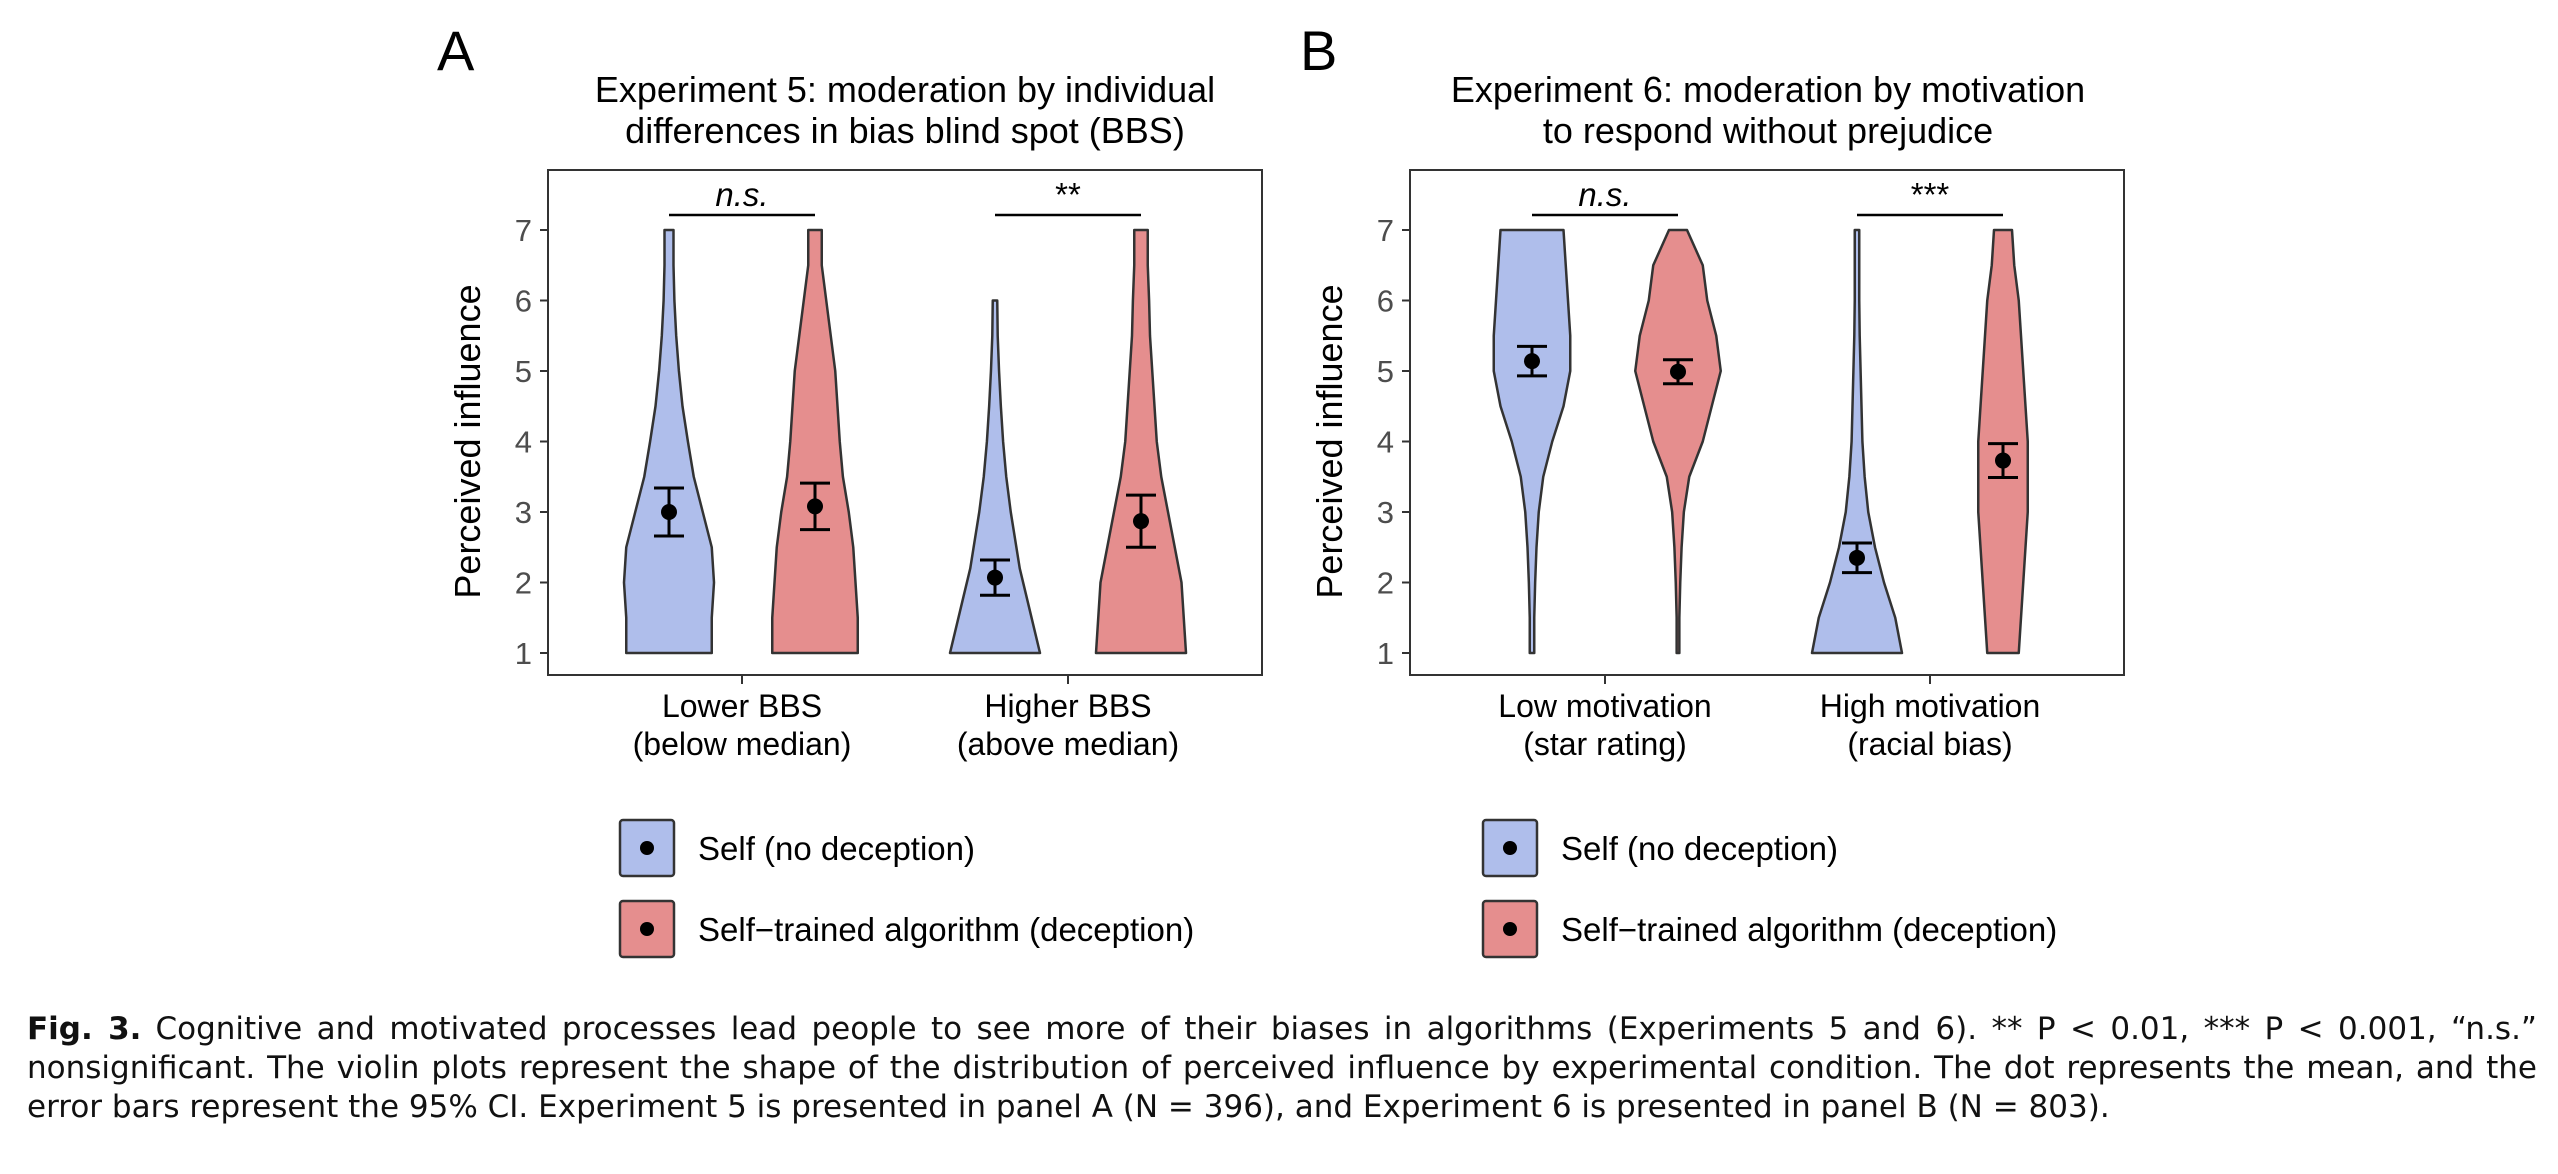  I want to click on chart-title-line: to respond without prejudice, so click(1768, 130).